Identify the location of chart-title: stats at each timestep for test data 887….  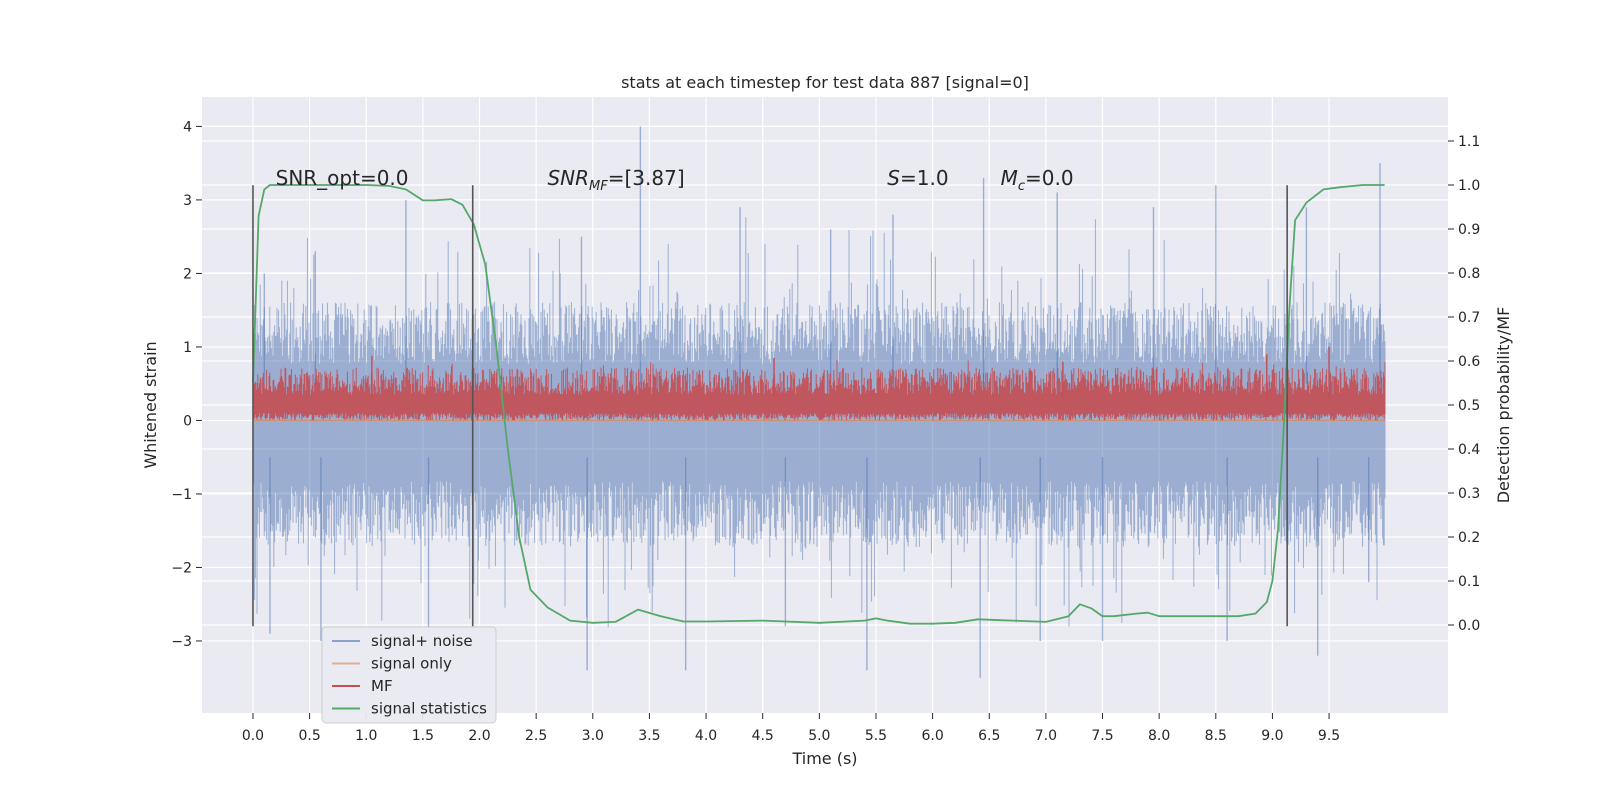
(825, 82).